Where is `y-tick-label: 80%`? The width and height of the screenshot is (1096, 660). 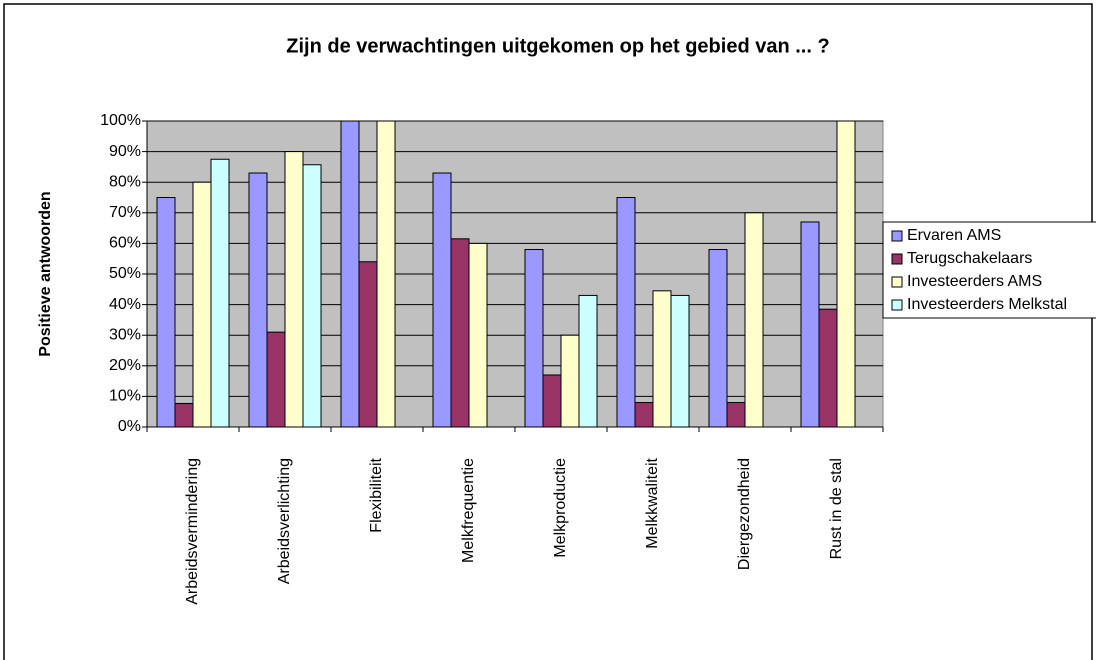
y-tick-label: 80% is located at coordinates (125, 181).